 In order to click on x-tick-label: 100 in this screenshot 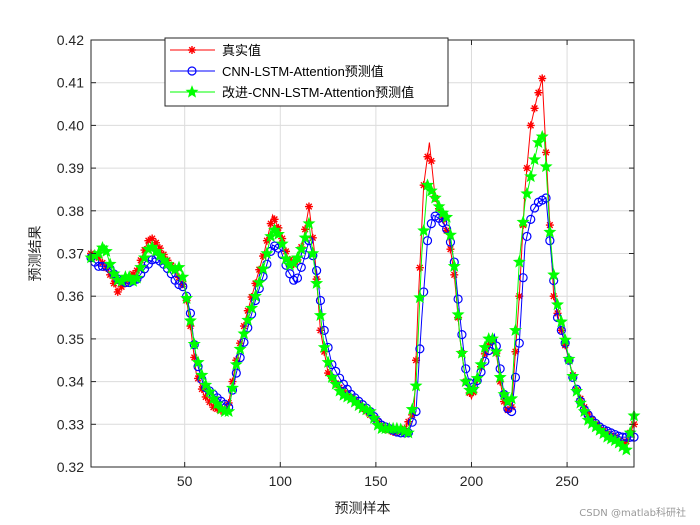, I will do `click(281, 481)`.